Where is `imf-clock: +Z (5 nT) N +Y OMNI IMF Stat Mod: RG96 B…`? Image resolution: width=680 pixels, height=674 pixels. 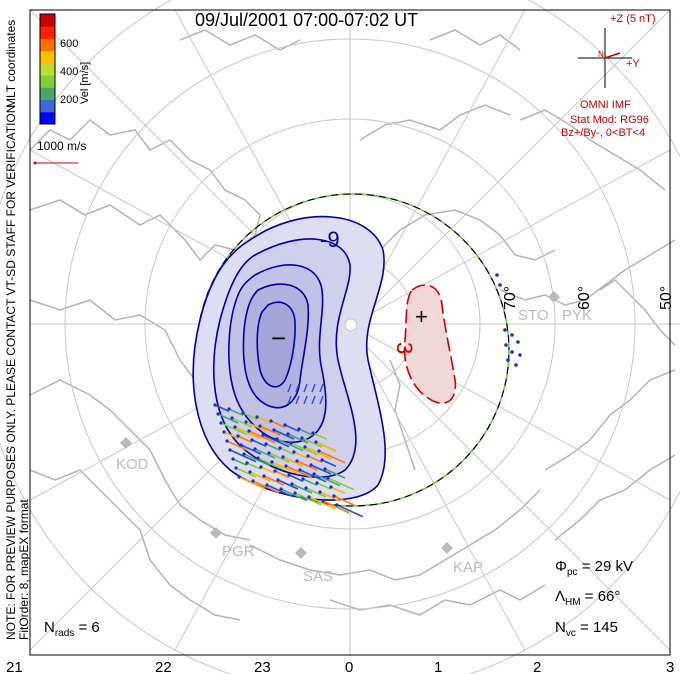
imf-clock: +Z (5 nT) N +Y OMNI IMF Stat Mod: RG96 B… is located at coordinates (608, 76).